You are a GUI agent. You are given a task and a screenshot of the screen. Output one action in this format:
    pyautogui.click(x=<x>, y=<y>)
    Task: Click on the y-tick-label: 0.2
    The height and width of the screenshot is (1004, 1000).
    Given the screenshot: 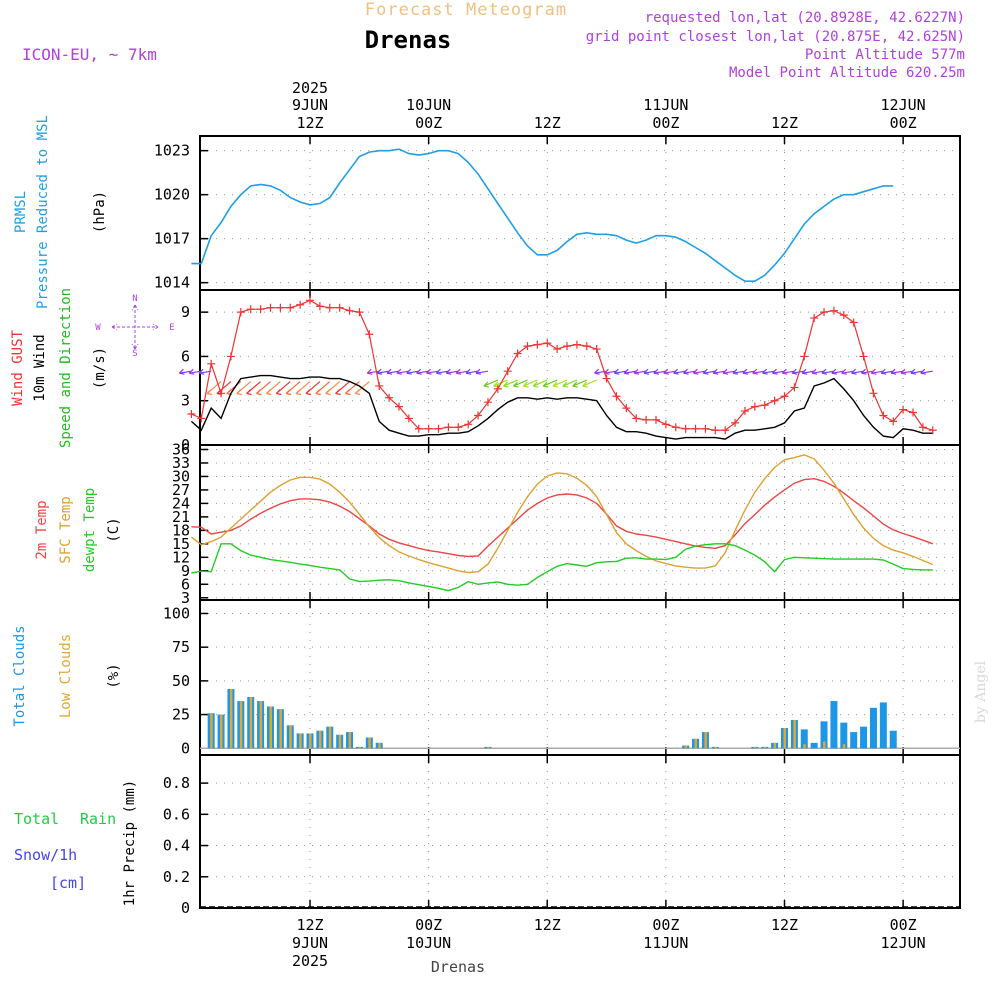 What is the action you would take?
    pyautogui.click(x=176, y=877)
    